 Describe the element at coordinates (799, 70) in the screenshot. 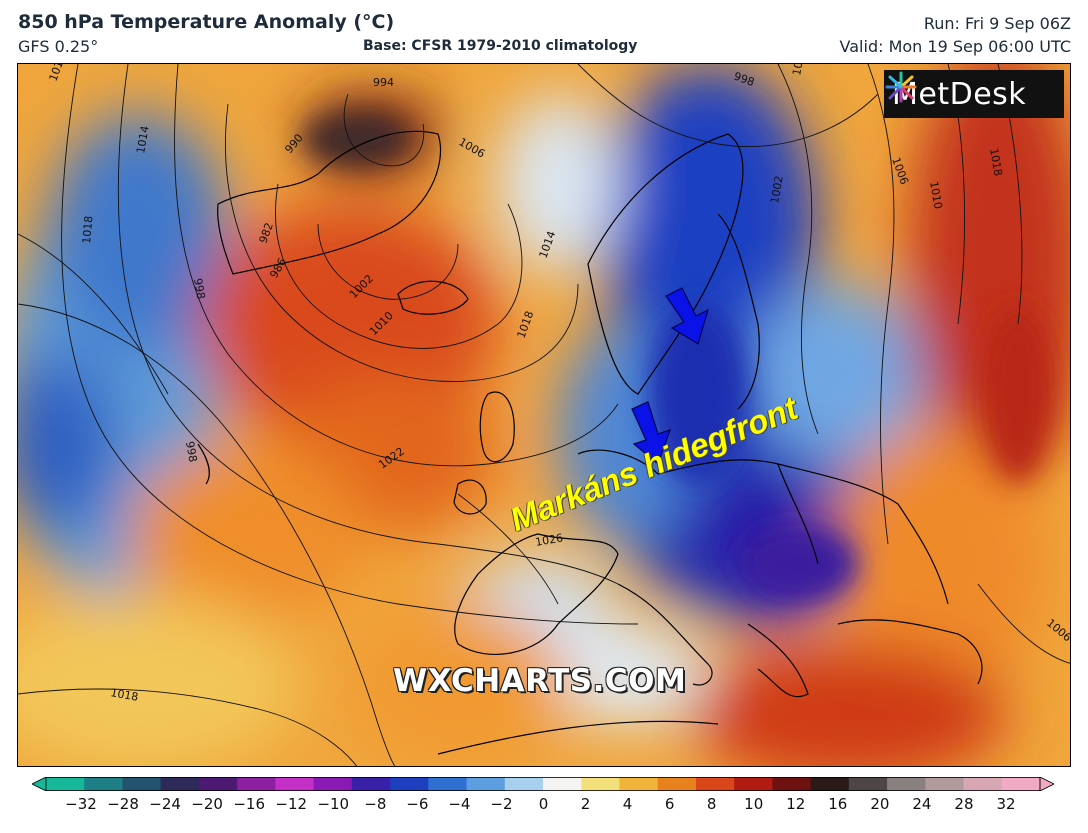

I see `isobar-label: 1006` at that location.